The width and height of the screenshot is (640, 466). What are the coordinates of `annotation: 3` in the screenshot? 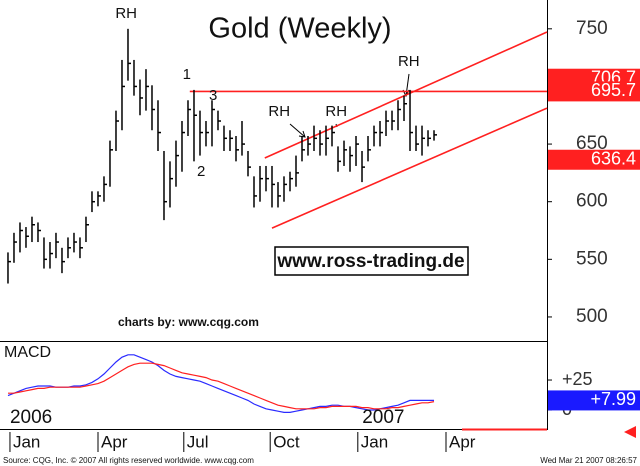 It's located at (213, 95).